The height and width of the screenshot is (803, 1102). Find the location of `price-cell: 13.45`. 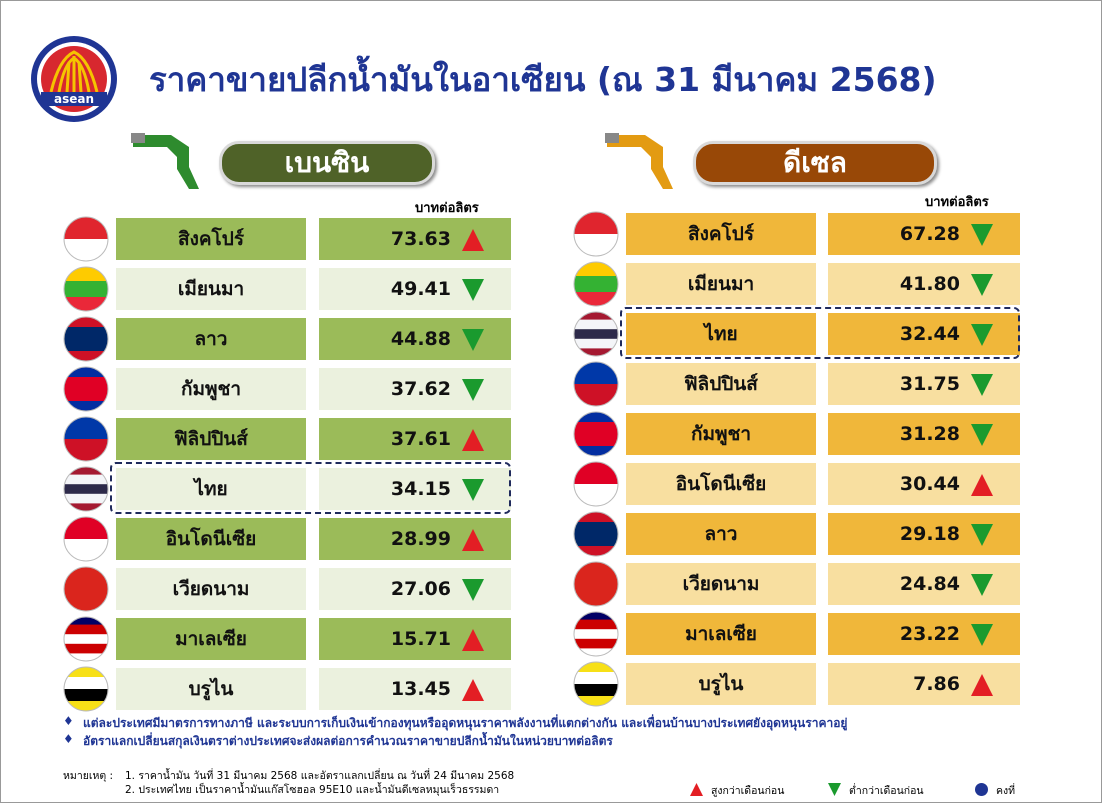

price-cell: 13.45 is located at coordinates (415, 689).